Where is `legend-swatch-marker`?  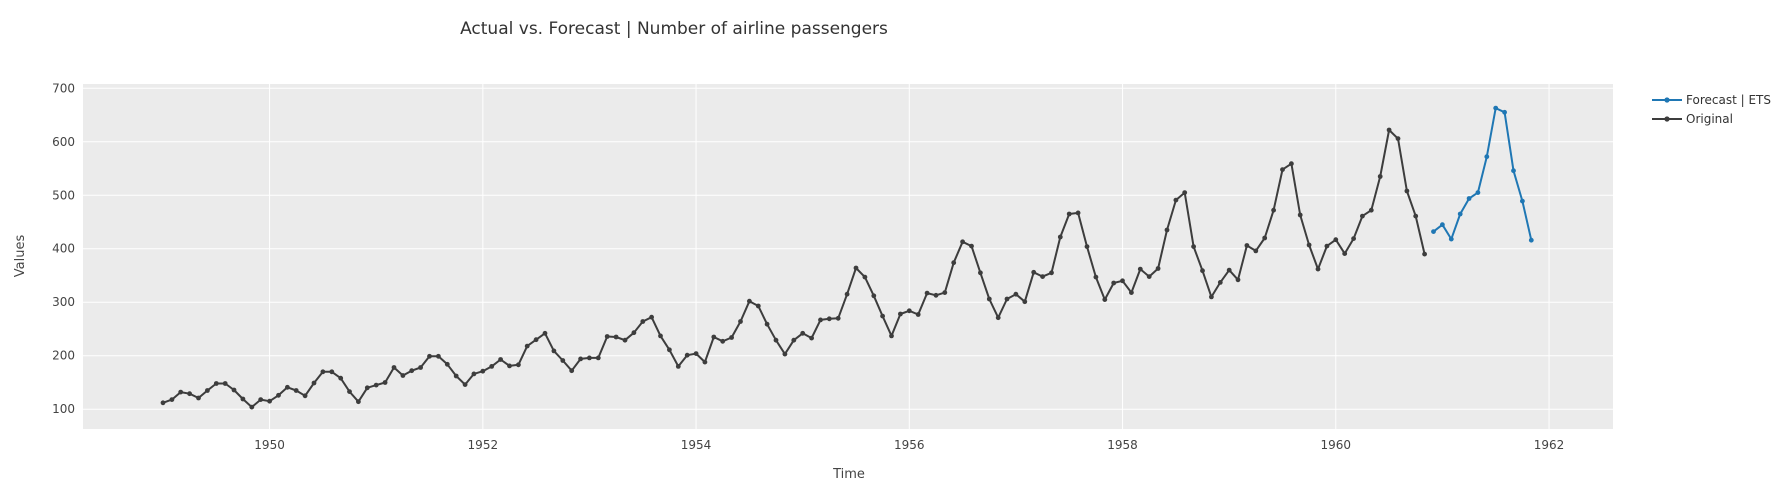
legend-swatch-marker is located at coordinates (1667, 119).